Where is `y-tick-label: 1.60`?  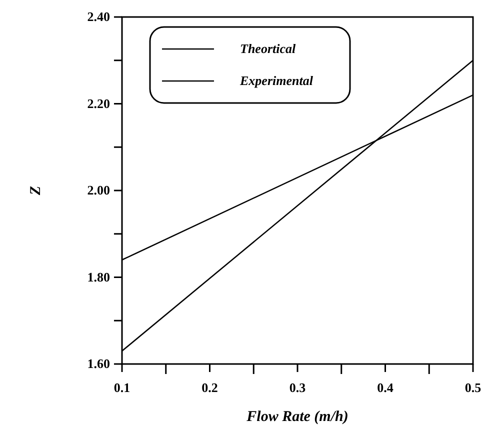
y-tick-label: 1.60 is located at coordinates (98, 363).